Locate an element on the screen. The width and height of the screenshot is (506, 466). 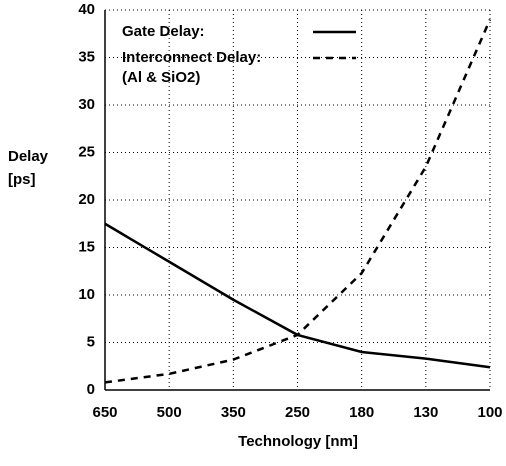
y-tick-label: 15 is located at coordinates (86, 246).